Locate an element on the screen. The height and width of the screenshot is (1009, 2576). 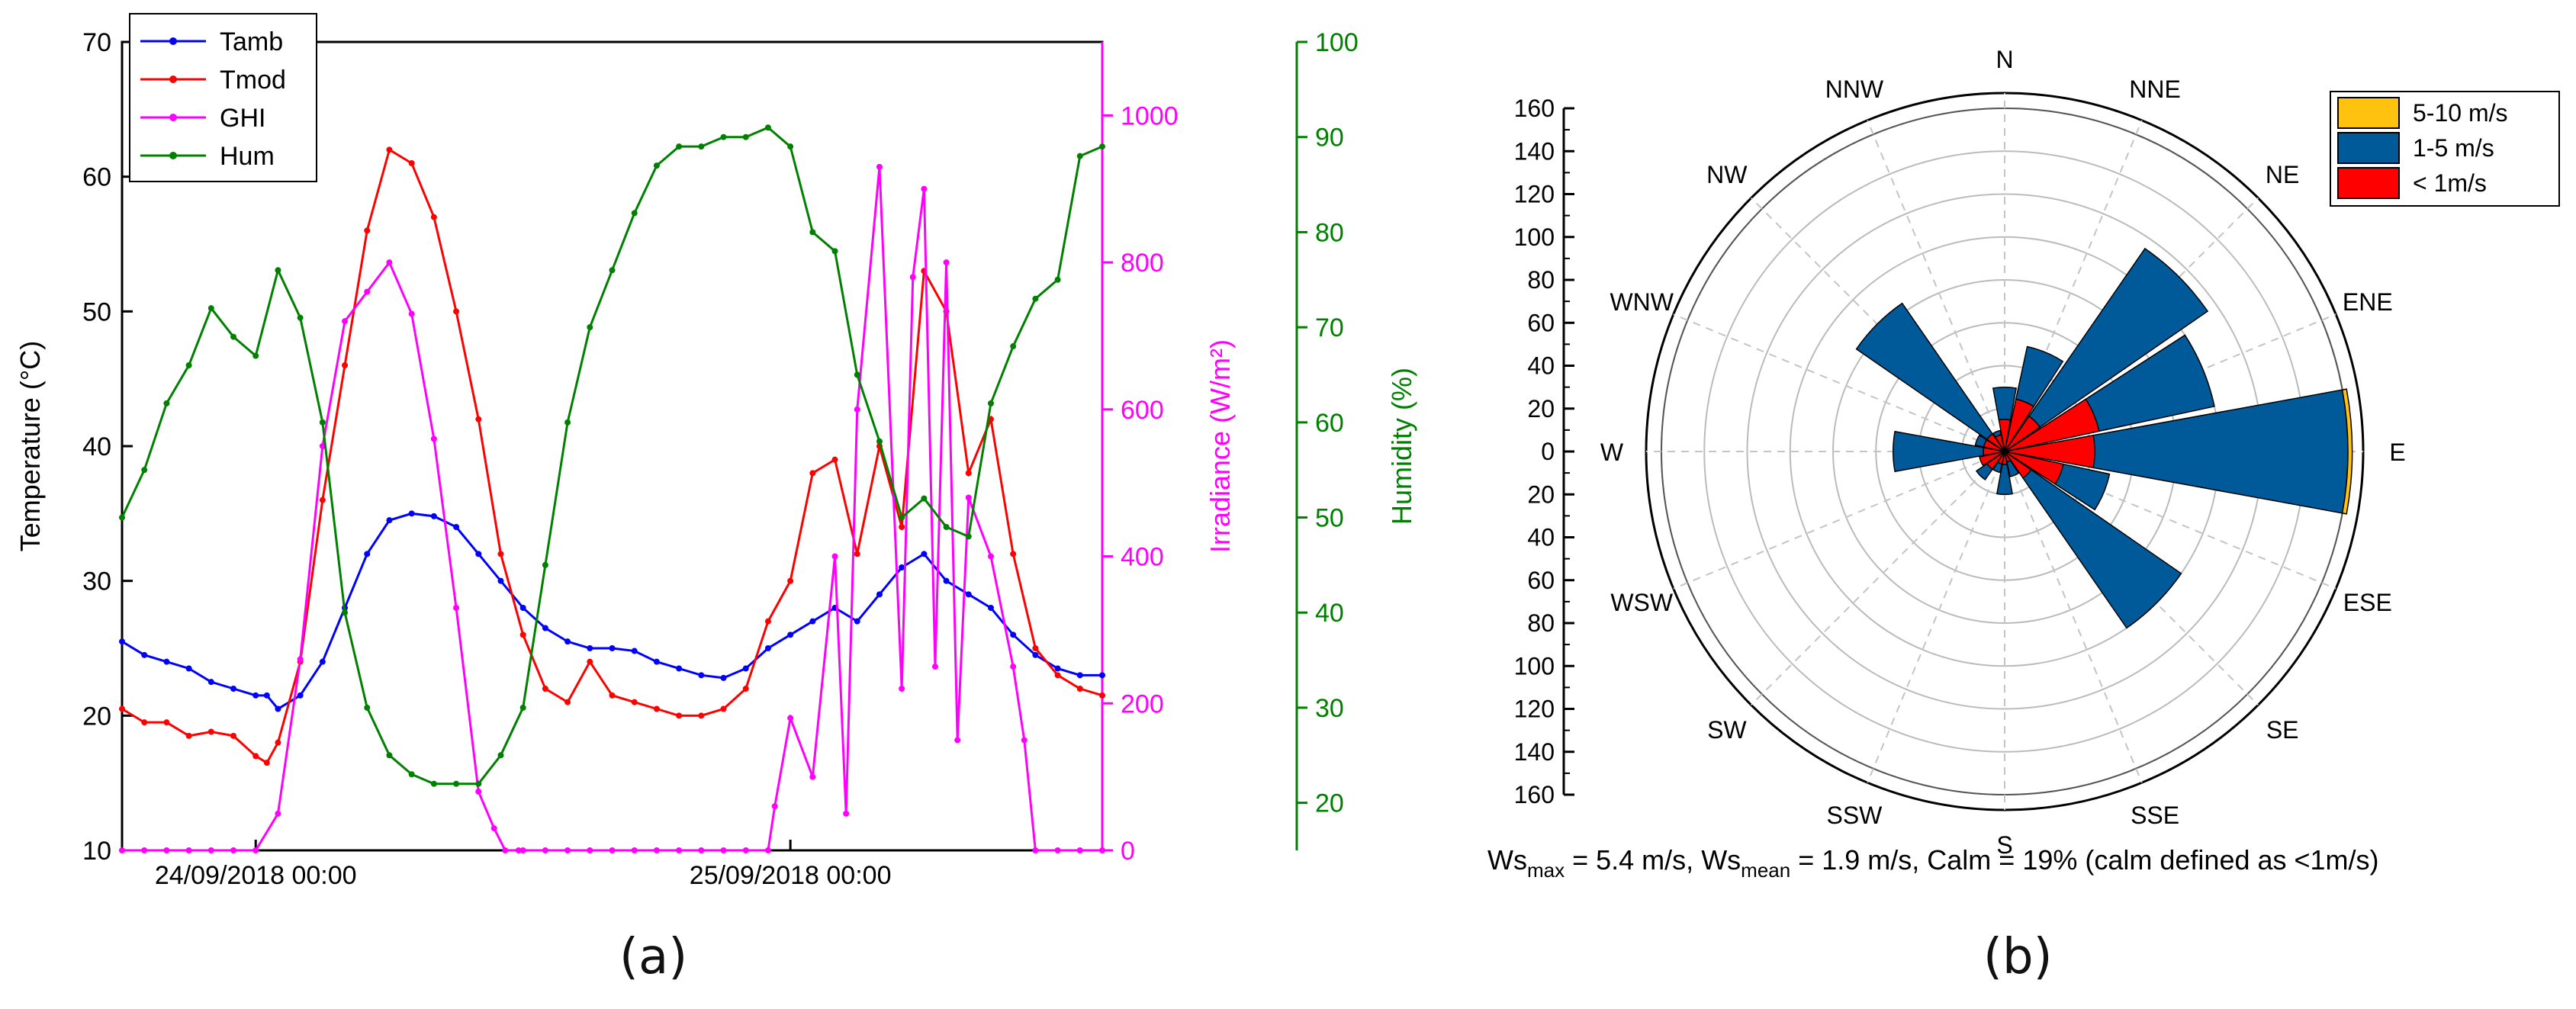
legend-swatch-1ms is located at coordinates (2369, 183).